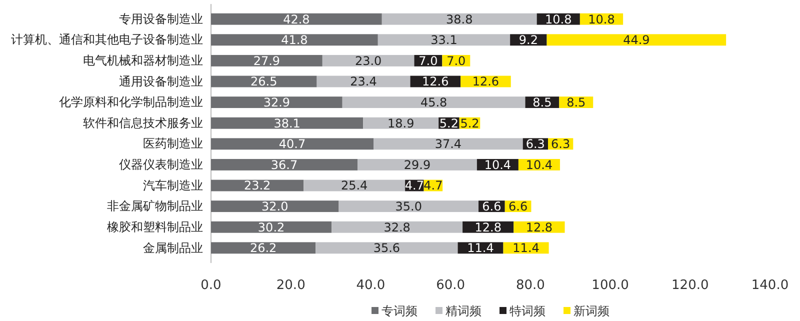 This screenshot has height=321, width=800. Describe the element at coordinates (161, 81) in the screenshot. I see `y-tick-label: 通用设备制造业` at that location.